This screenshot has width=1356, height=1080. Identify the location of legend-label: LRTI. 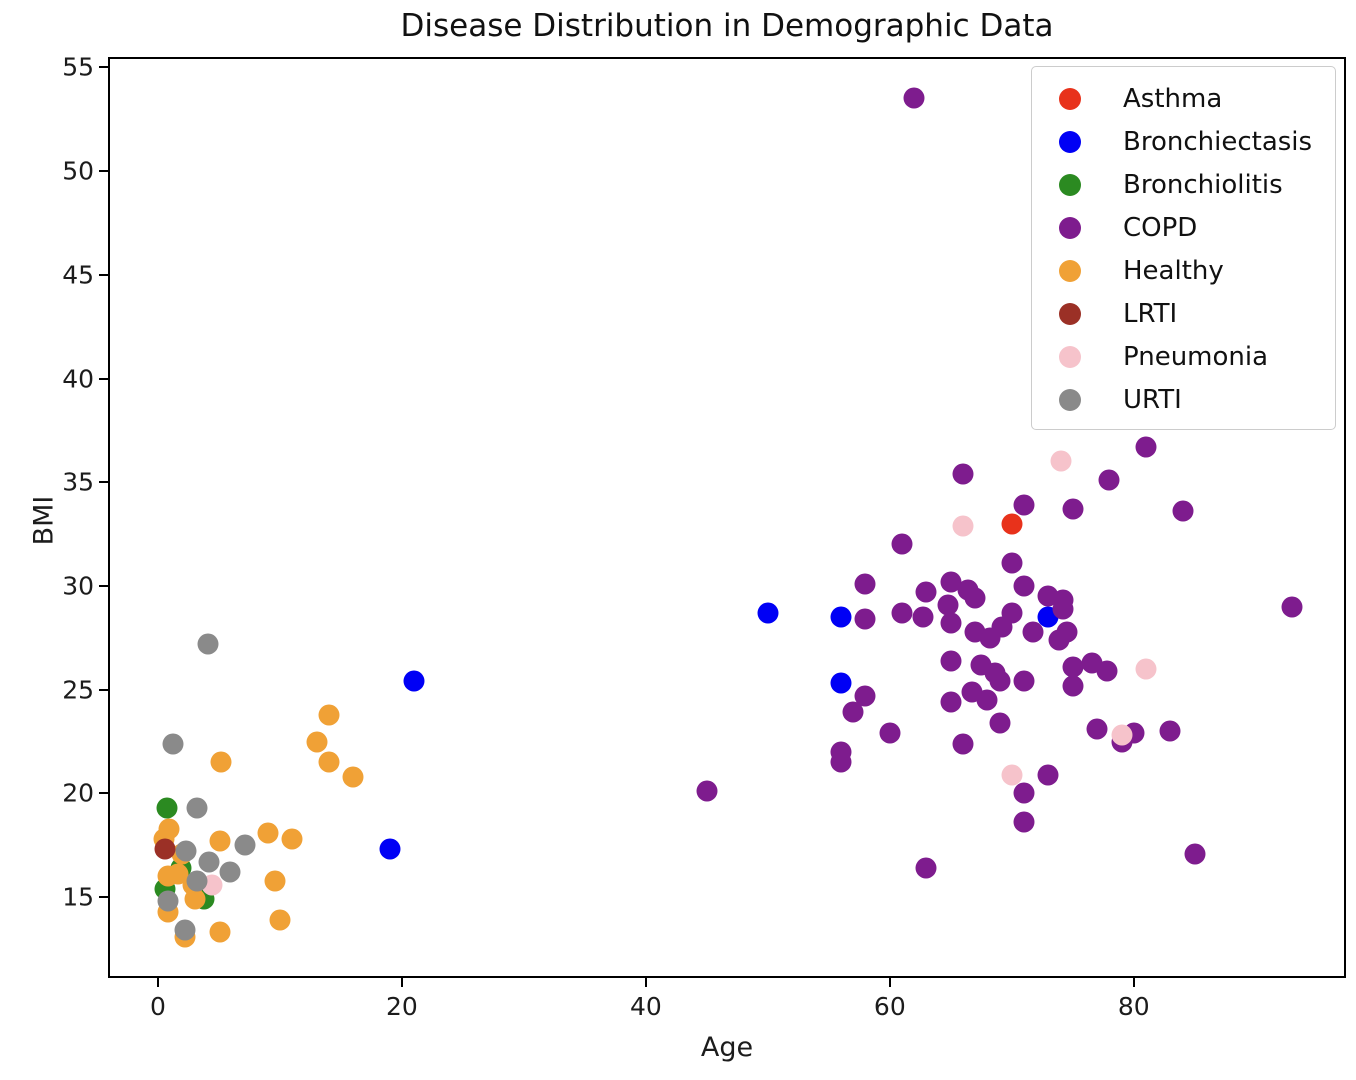
(1150, 313).